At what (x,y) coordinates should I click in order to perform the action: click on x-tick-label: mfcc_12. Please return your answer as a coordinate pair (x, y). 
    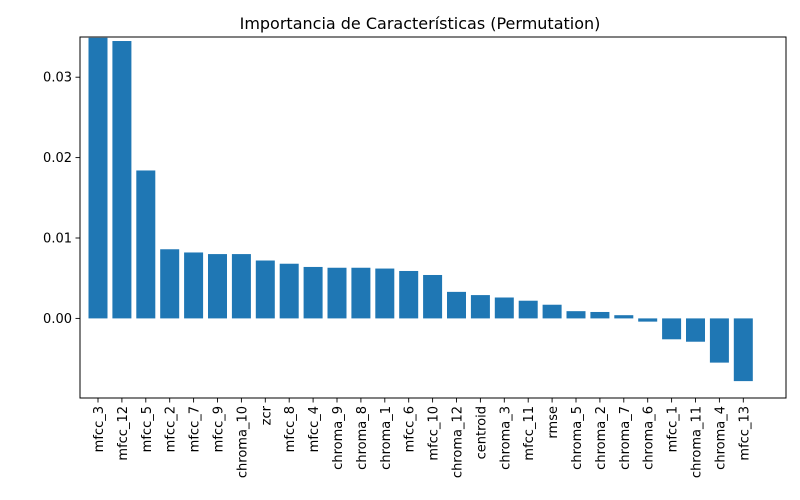
    Looking at the image, I should click on (123, 433).